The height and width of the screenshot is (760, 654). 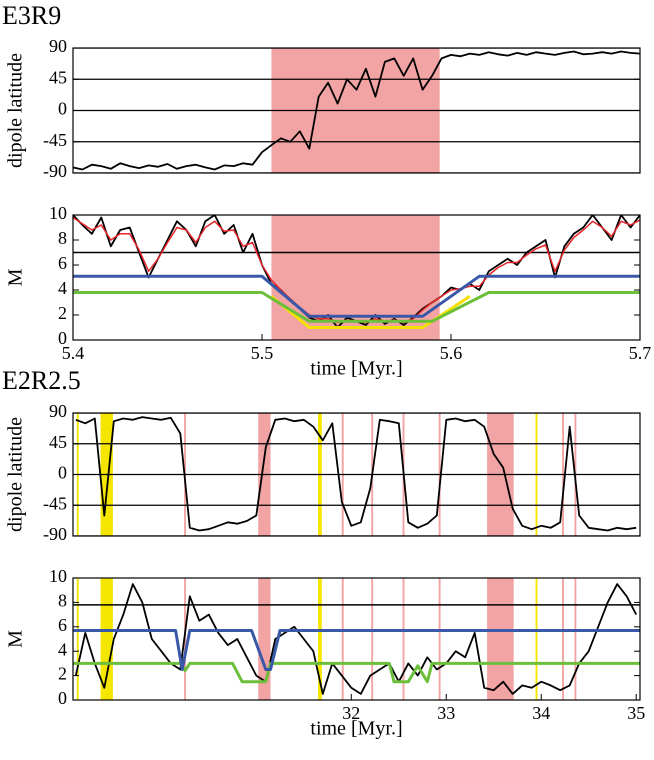 What do you see at coordinates (262, 353) in the screenshot?
I see `x-tick-label: 5.5` at bounding box center [262, 353].